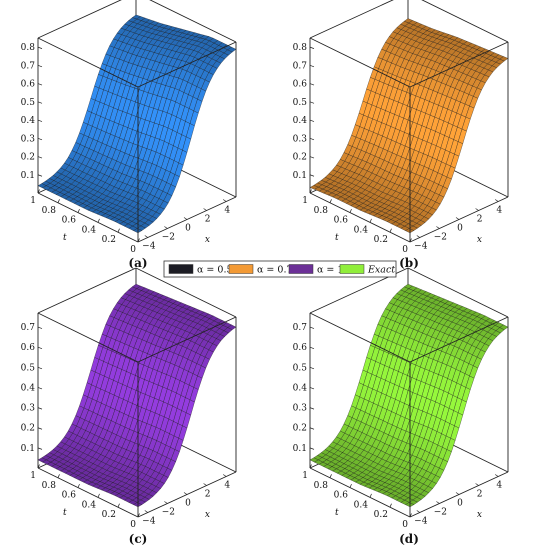 The image size is (535, 550). What do you see at coordinates (280, 269) in the screenshot?
I see `legend-frame` at bounding box center [280, 269].